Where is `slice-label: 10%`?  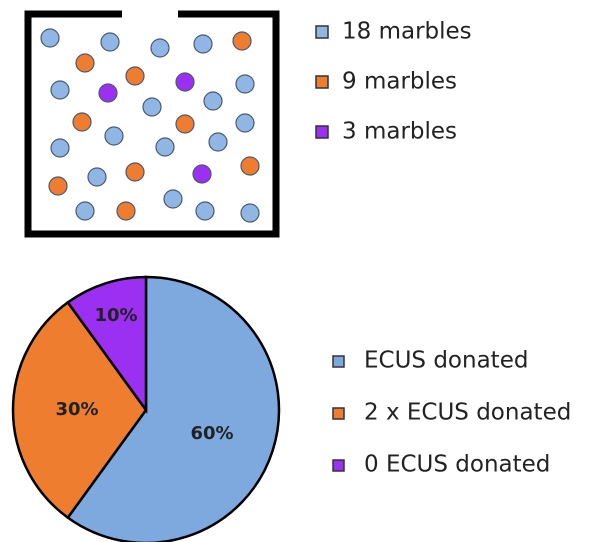 slice-label: 10% is located at coordinates (115, 315).